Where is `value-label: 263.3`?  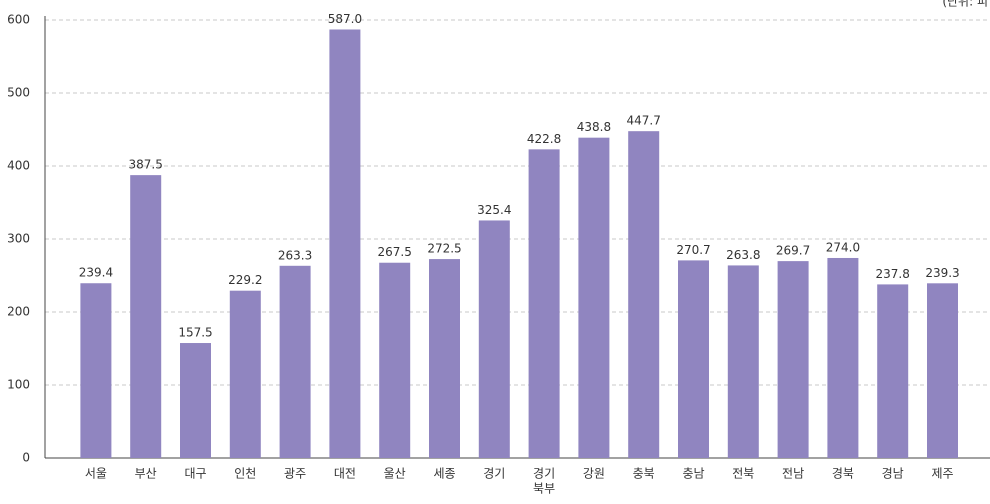
value-label: 263.3 is located at coordinates (295, 255).